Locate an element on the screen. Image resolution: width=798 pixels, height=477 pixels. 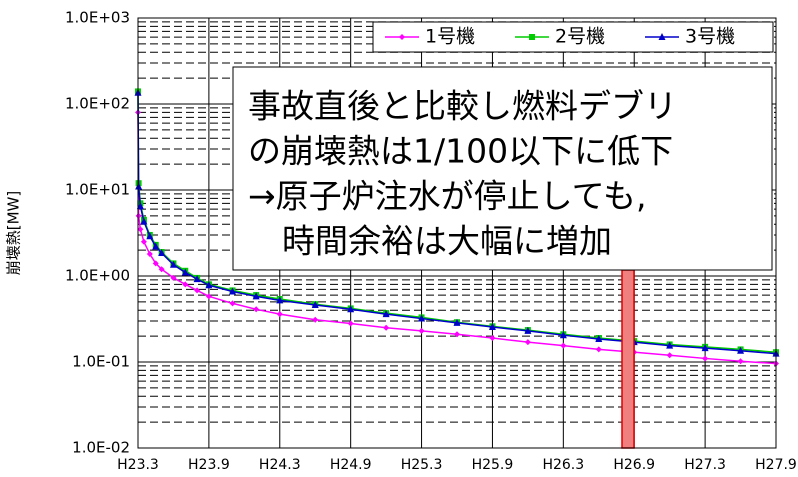
y-tick-label: 1.0E+02 is located at coordinates (97, 104).